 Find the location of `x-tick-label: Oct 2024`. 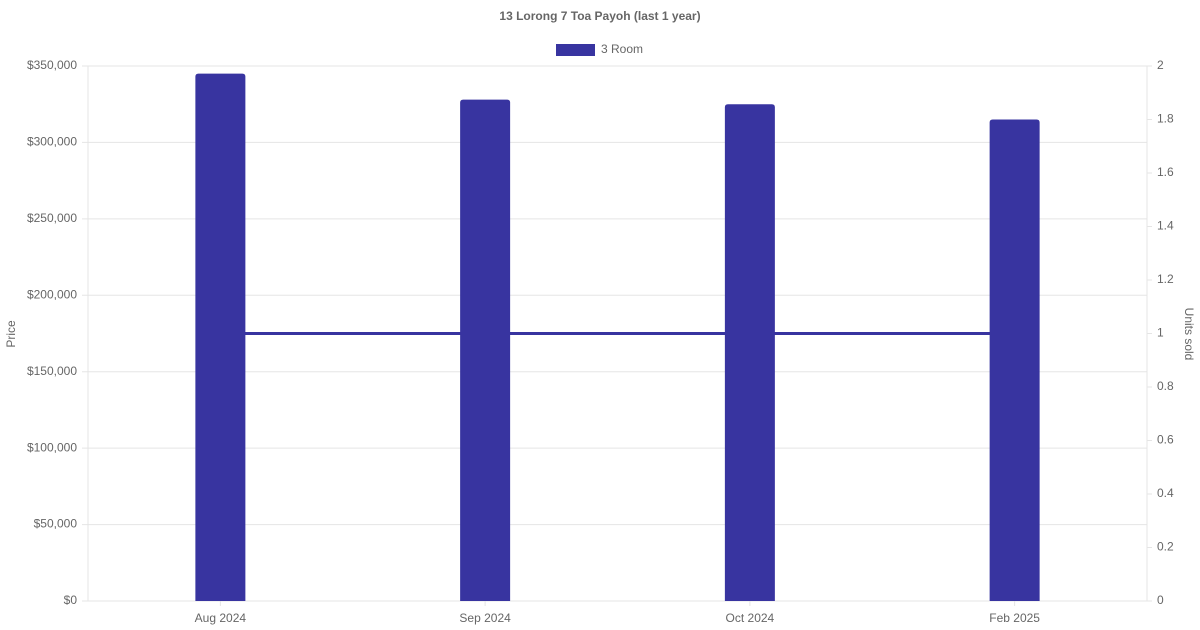

x-tick-label: Oct 2024 is located at coordinates (750, 618).